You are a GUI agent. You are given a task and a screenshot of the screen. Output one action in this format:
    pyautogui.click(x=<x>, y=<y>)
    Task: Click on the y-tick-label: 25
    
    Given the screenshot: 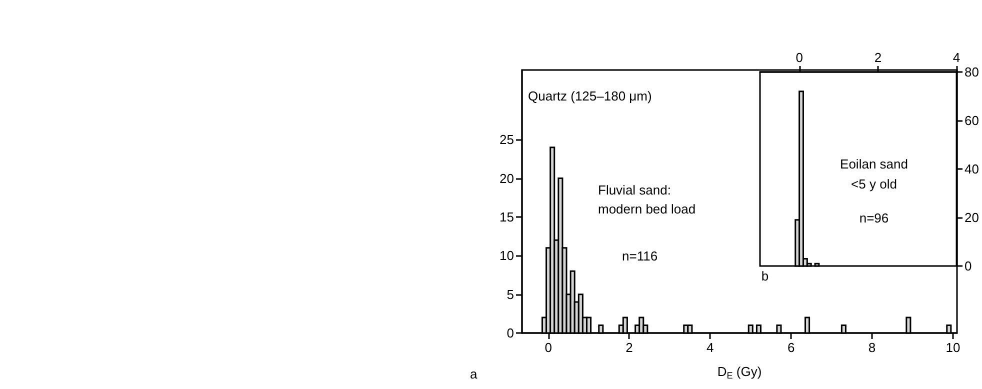 What is the action you would take?
    pyautogui.click(x=507, y=140)
    